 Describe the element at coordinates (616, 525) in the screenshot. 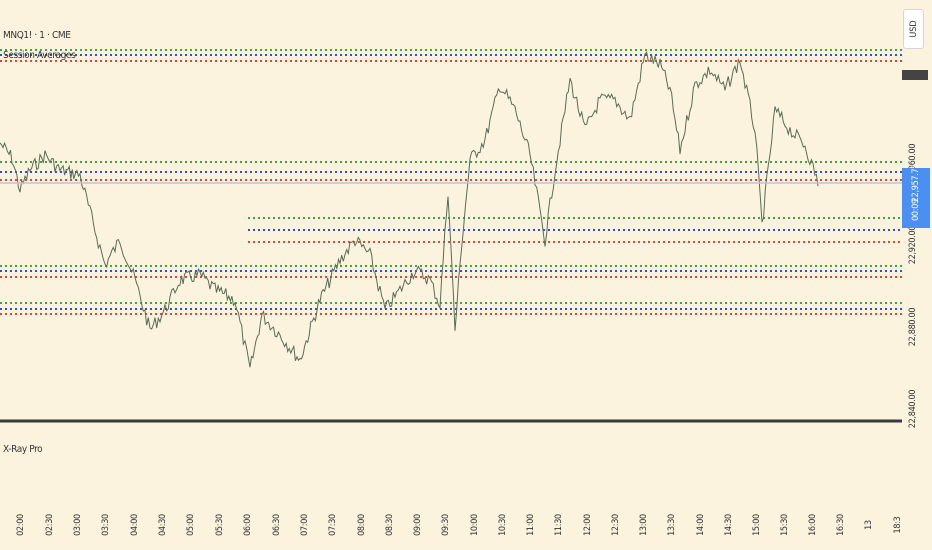

I see `time-label: 12:30` at that location.